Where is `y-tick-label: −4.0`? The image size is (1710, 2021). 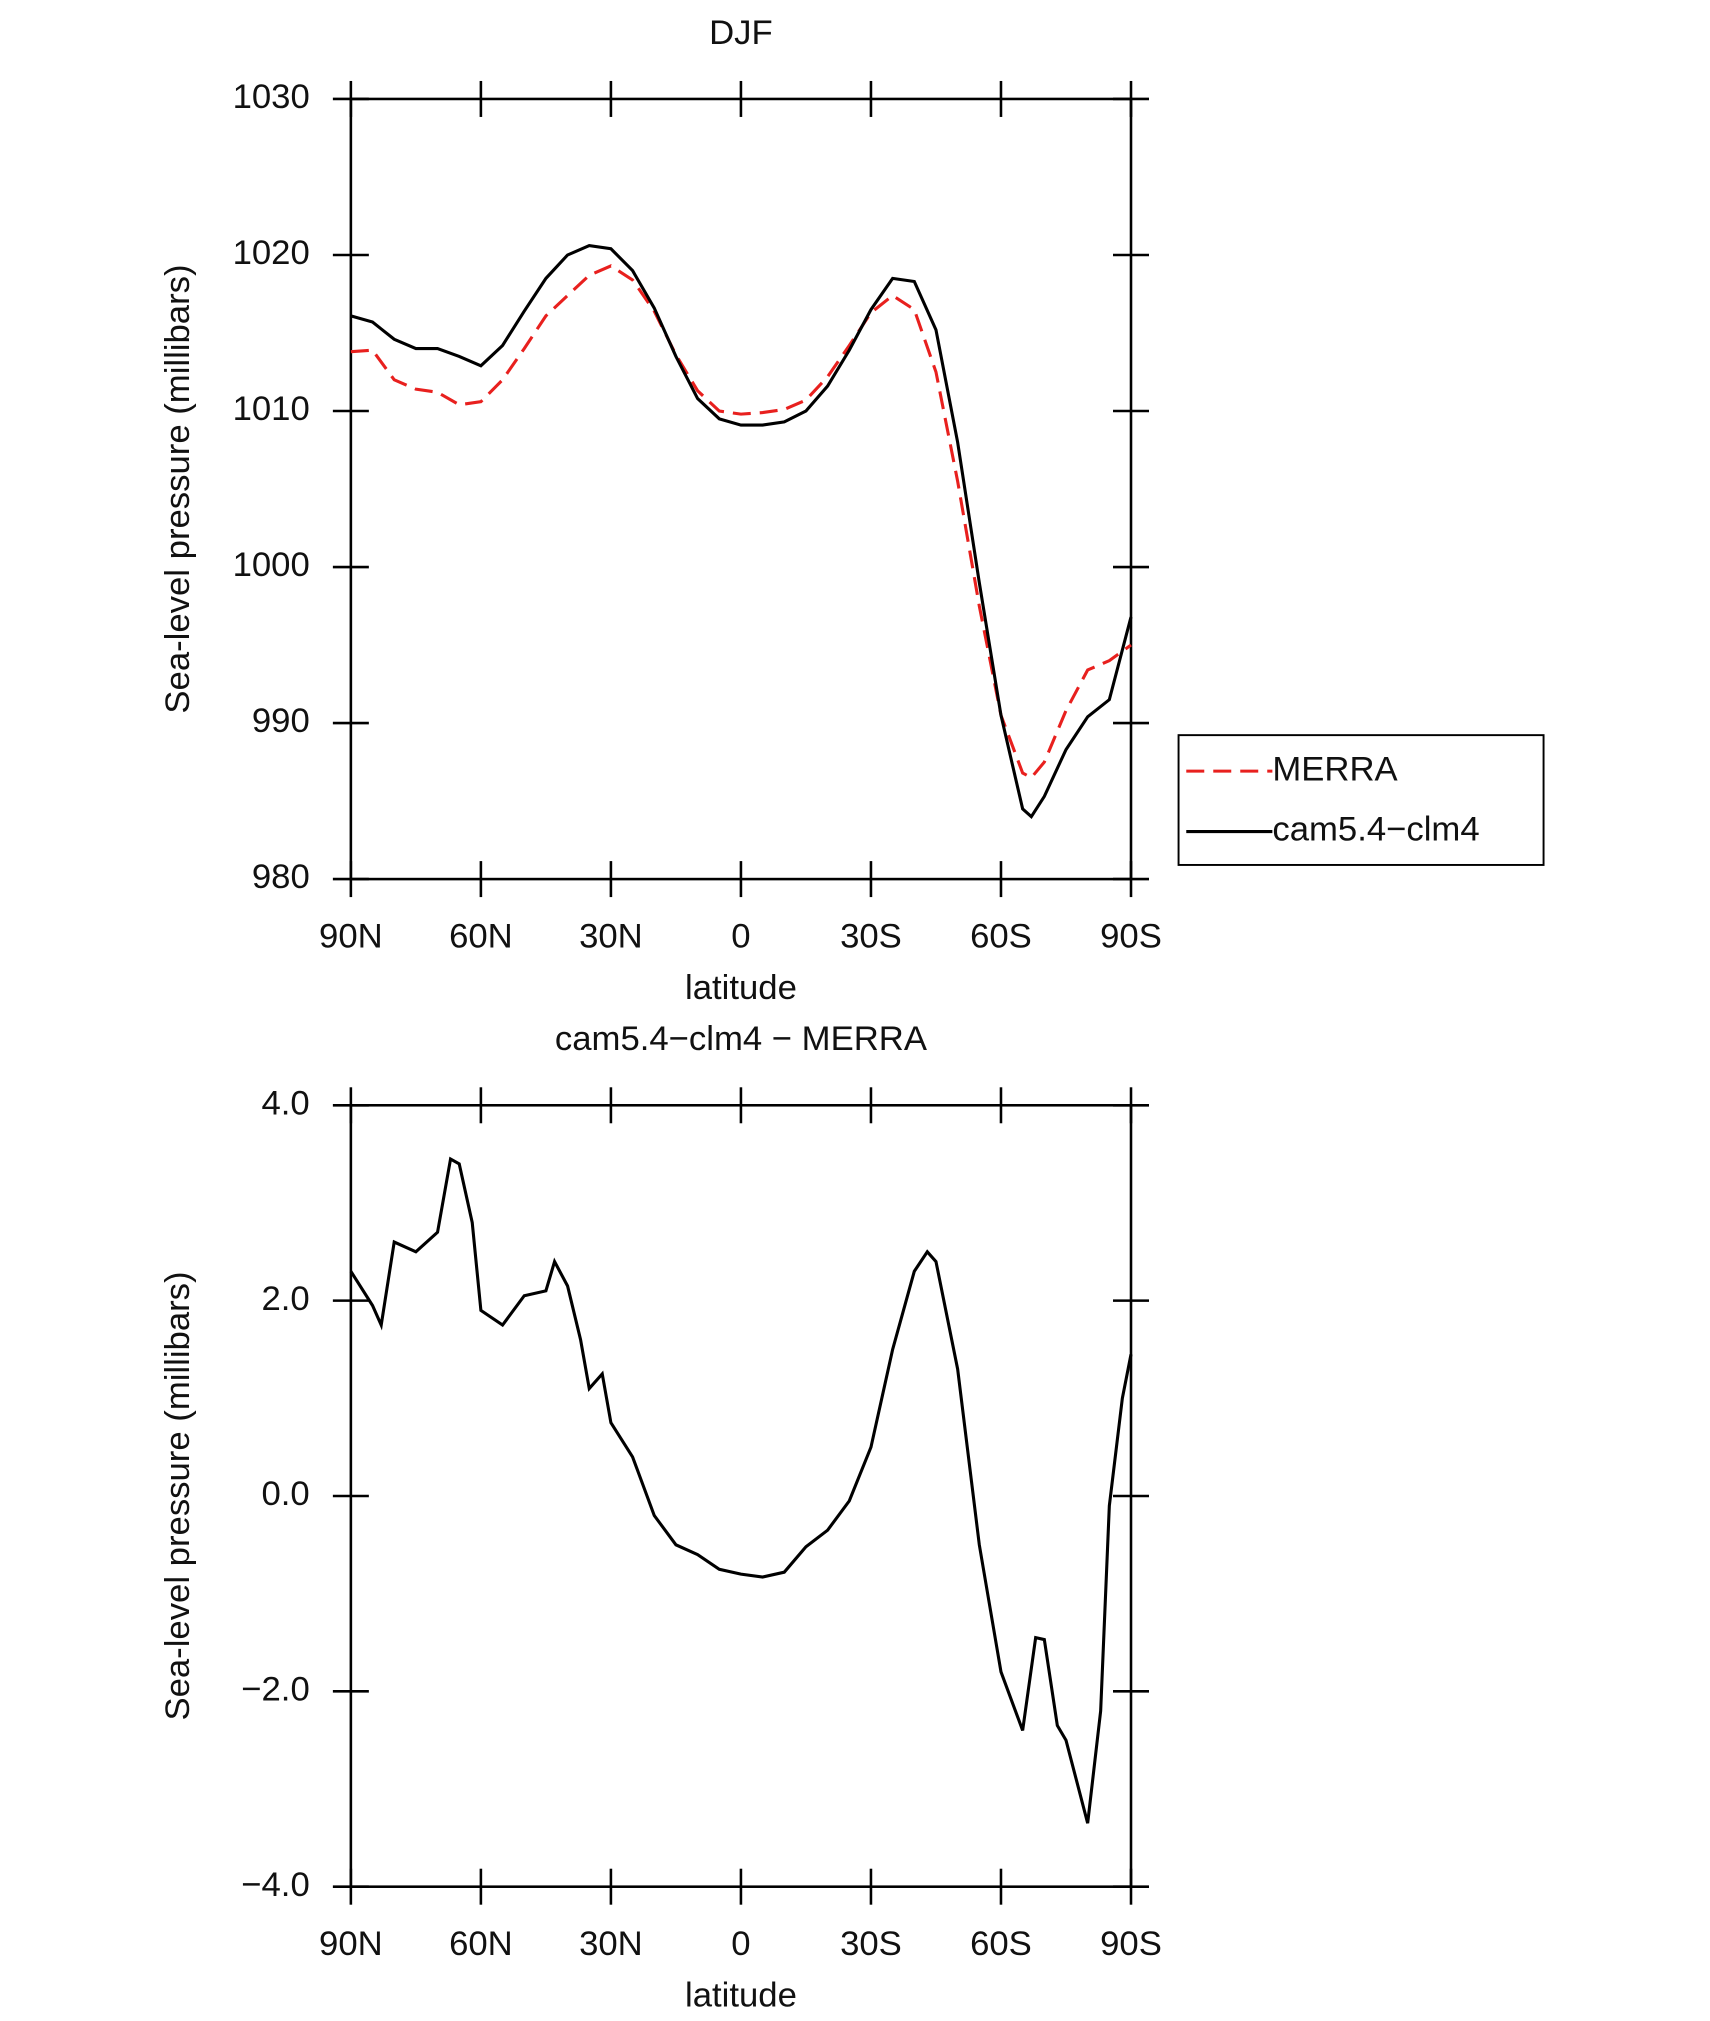 y-tick-label: −4.0 is located at coordinates (275, 1885).